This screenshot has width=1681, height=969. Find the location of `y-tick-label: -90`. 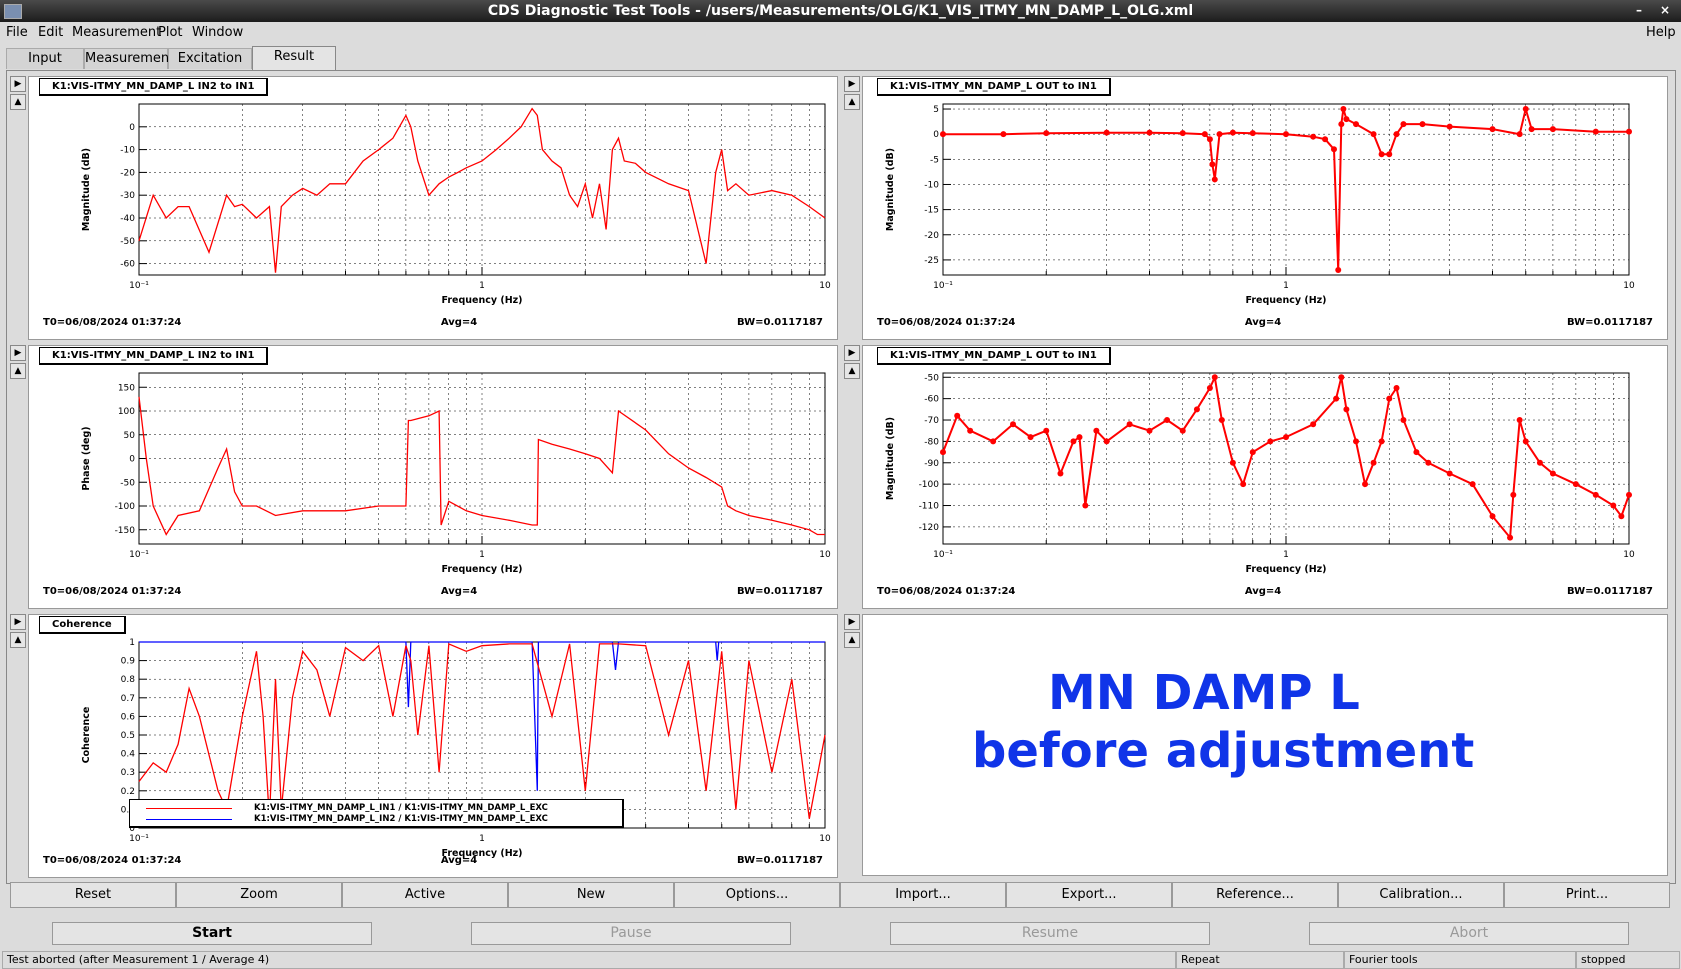

y-tick-label: -90 is located at coordinates (931, 464).